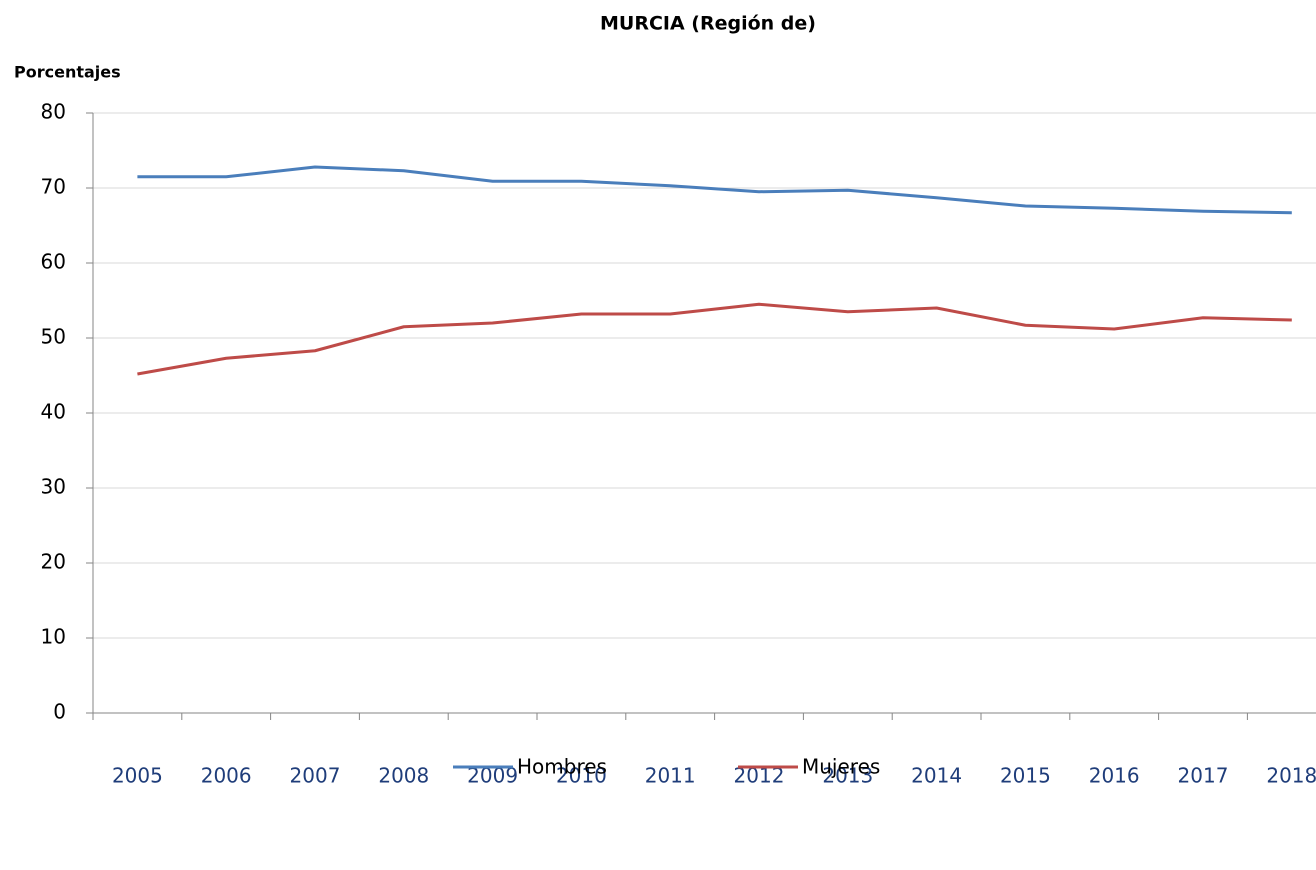 This screenshot has width=1316, height=870. Describe the element at coordinates (315, 776) in the screenshot. I see `x-tick-label: 2007` at that location.